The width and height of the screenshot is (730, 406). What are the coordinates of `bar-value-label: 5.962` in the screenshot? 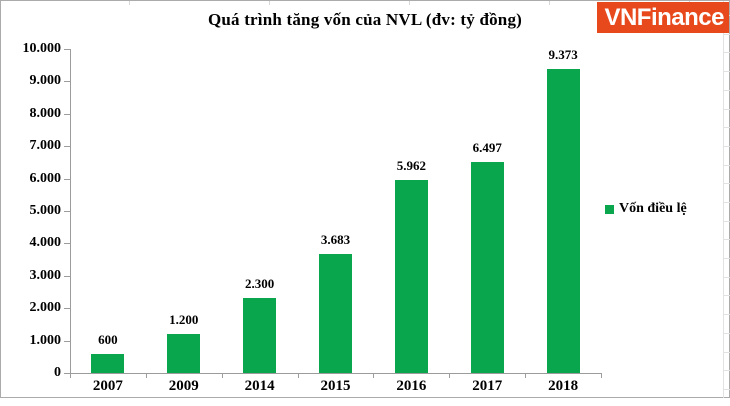 It's located at (411, 165).